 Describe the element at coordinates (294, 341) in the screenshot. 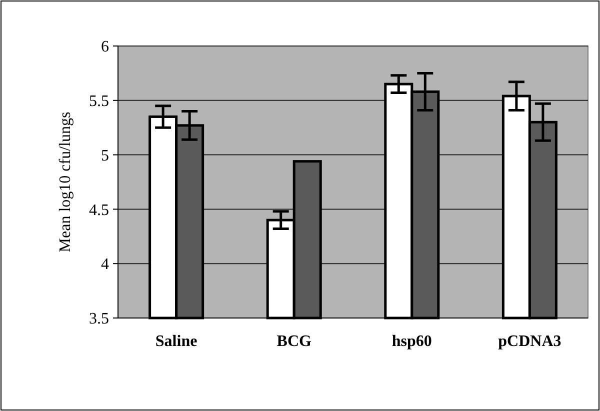

I see `x-tick-label: BCG` at that location.